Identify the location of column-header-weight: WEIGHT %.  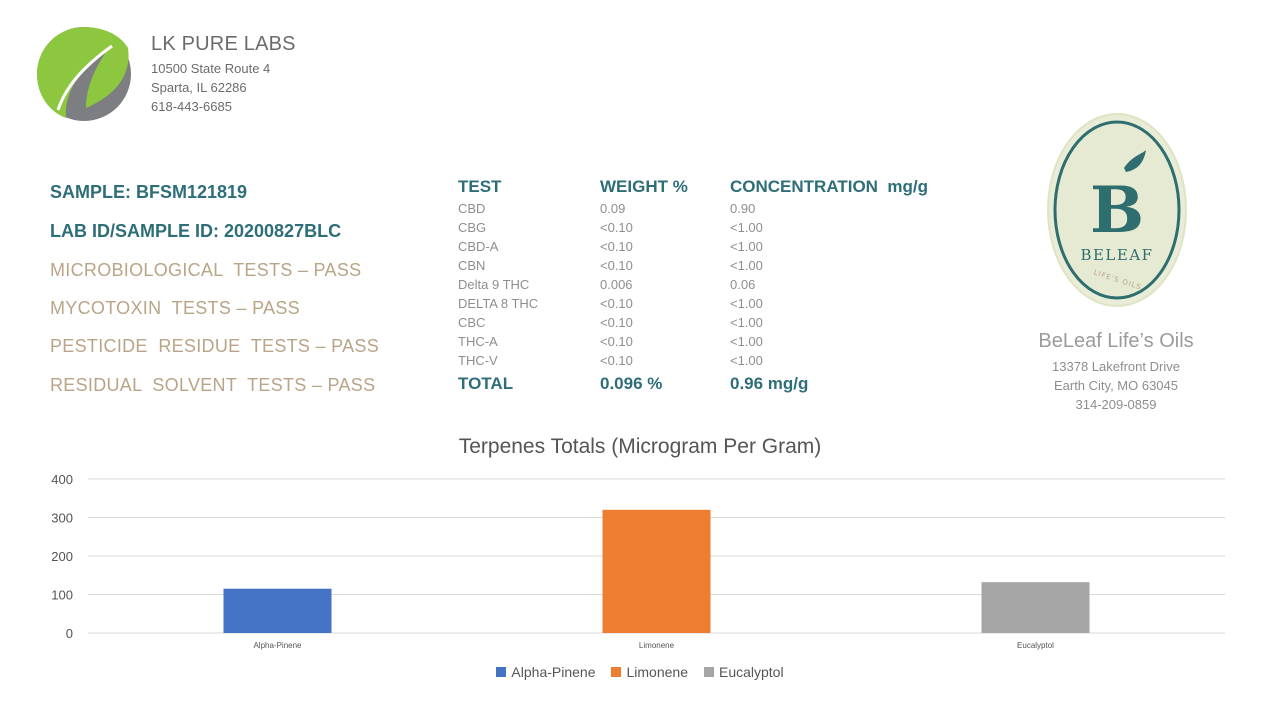
(644, 186).